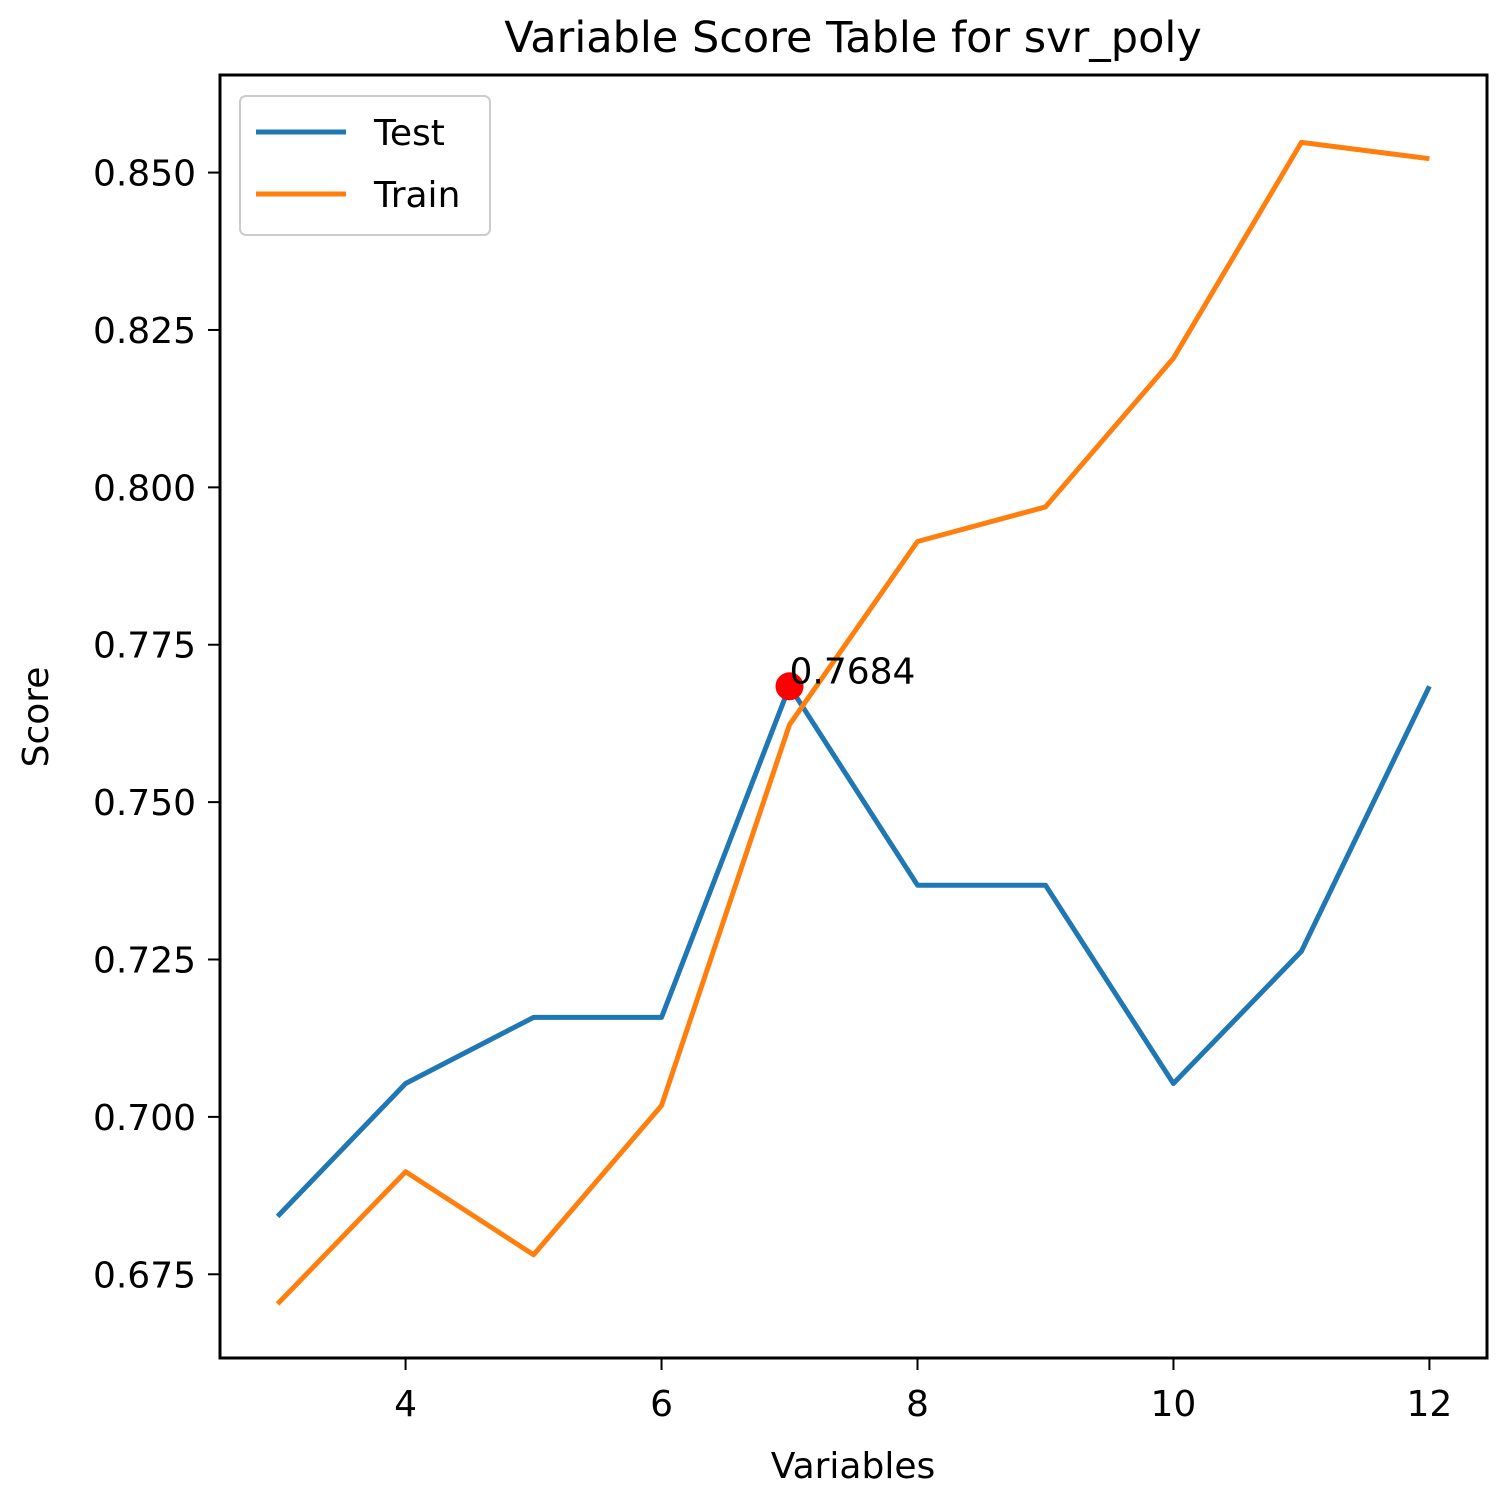 This screenshot has height=1500, width=1500. Describe the element at coordinates (144, 961) in the screenshot. I see `y-tick-label: 0.725` at that location.